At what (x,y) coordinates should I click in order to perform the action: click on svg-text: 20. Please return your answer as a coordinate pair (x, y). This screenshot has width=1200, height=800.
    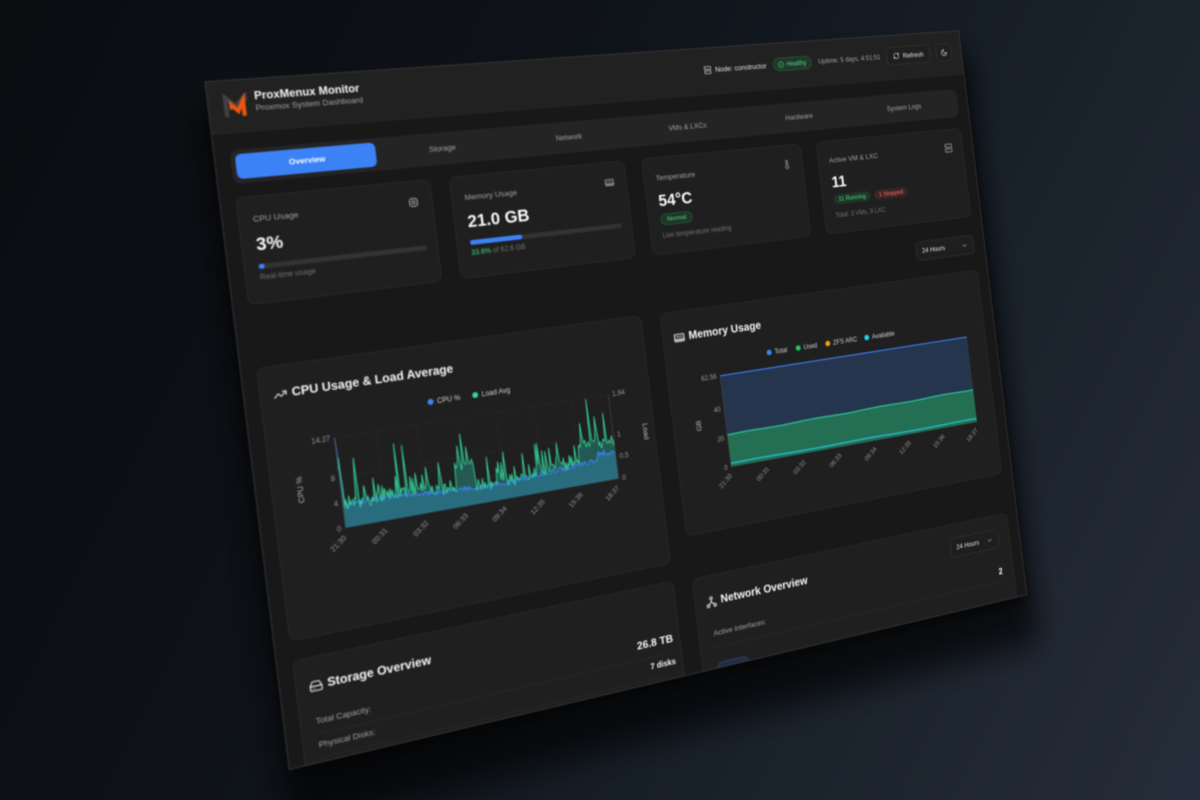
    Looking at the image, I should click on (721, 439).